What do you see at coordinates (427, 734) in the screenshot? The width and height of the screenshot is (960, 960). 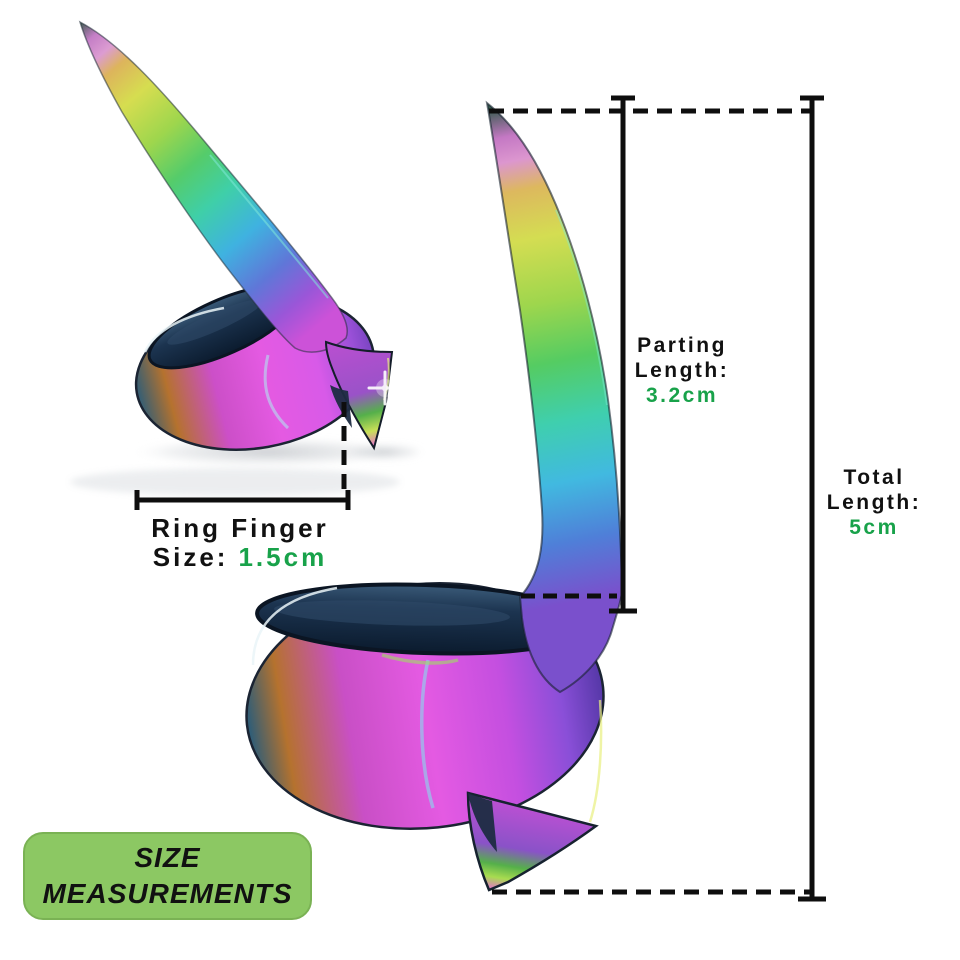 I see `right-band-sheen` at bounding box center [427, 734].